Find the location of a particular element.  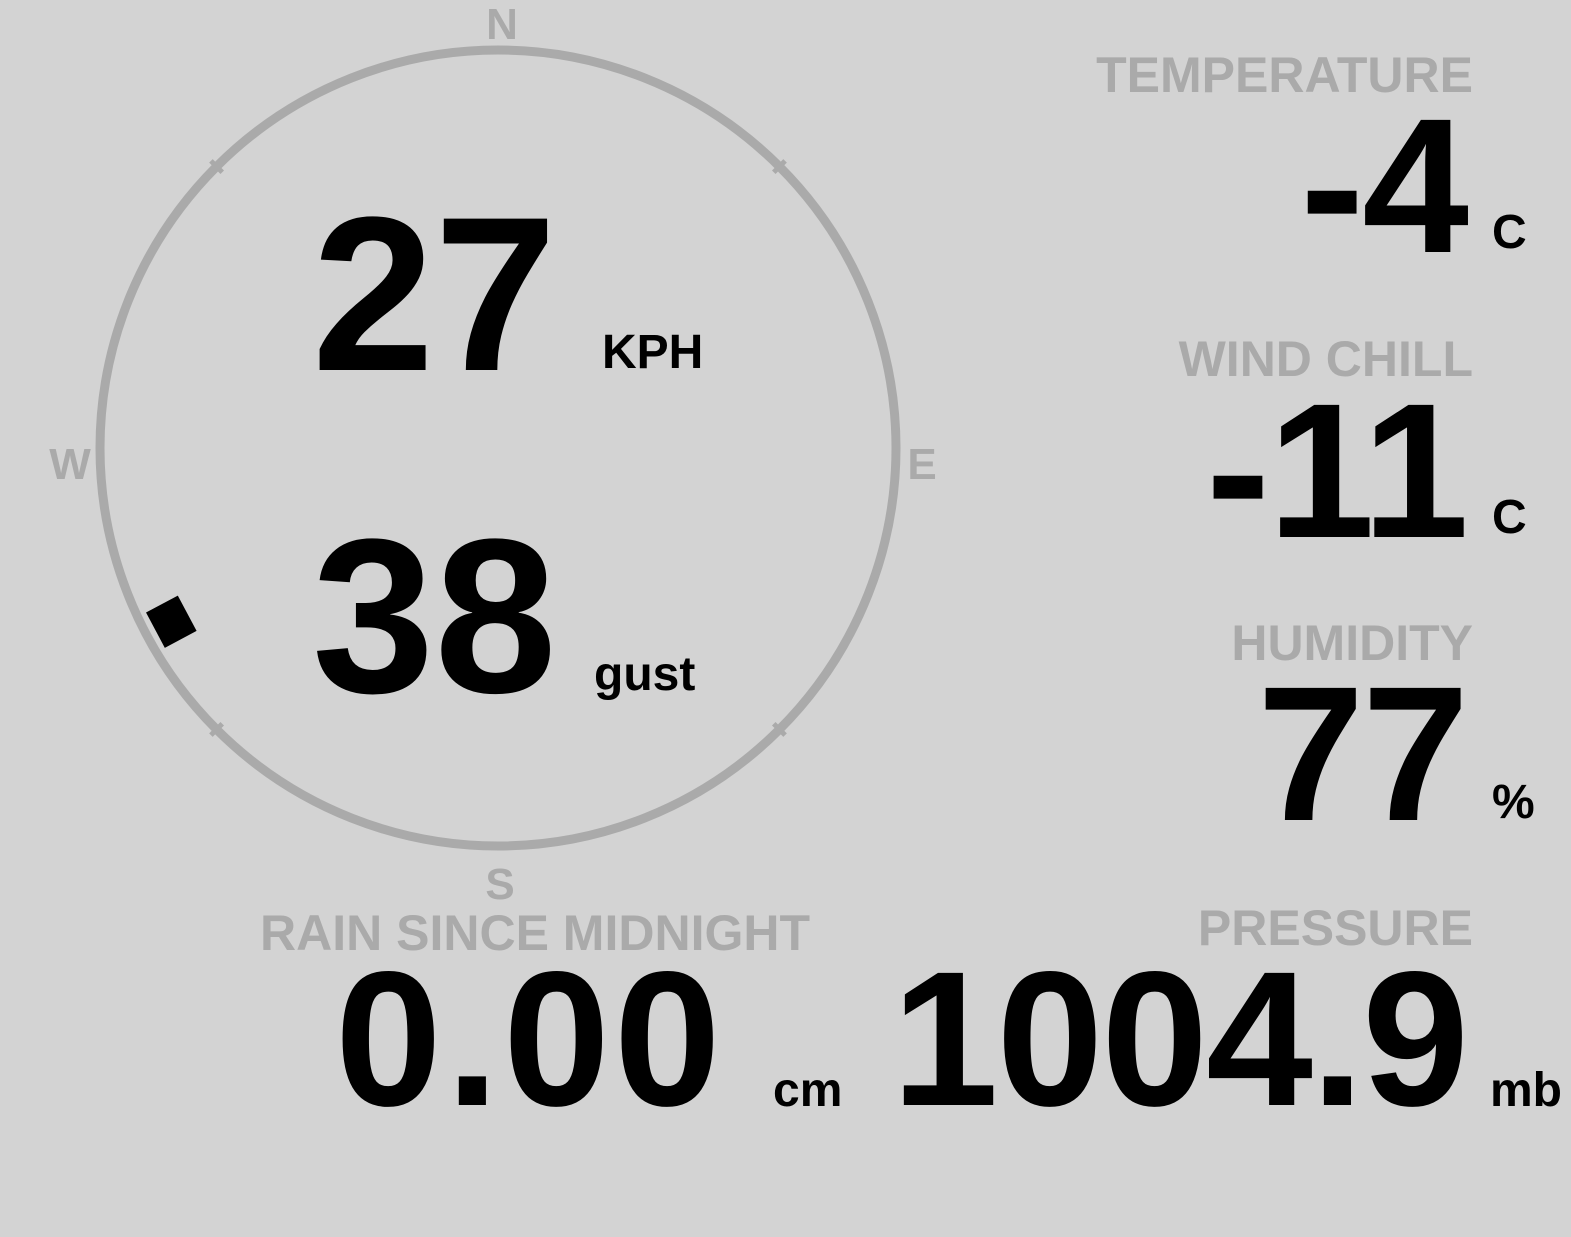

compass-south-label: S is located at coordinates (500, 884).